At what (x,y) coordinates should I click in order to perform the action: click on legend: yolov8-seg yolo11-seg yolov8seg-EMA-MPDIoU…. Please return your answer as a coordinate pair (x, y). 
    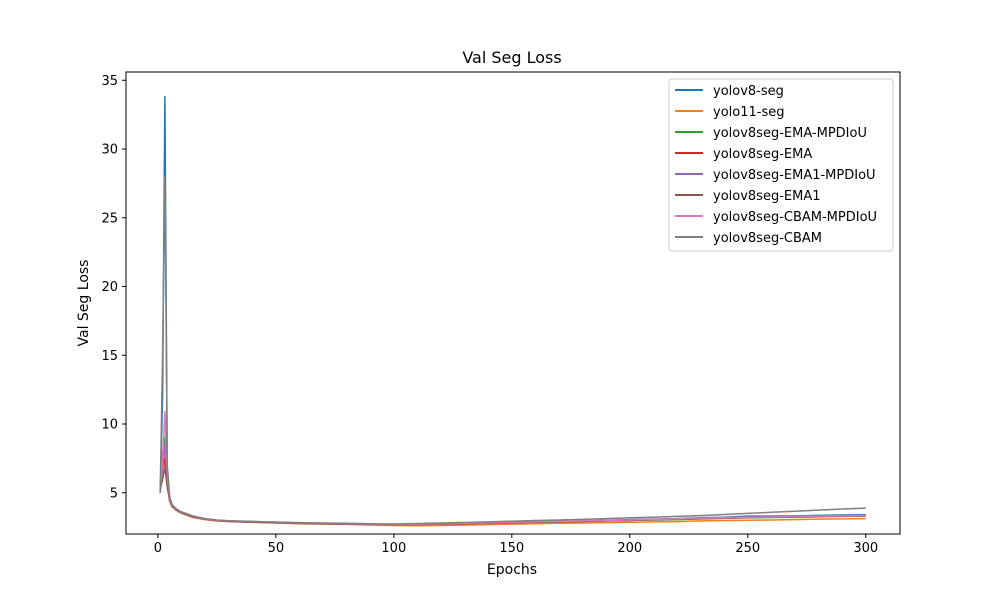
    Looking at the image, I should click on (781, 165).